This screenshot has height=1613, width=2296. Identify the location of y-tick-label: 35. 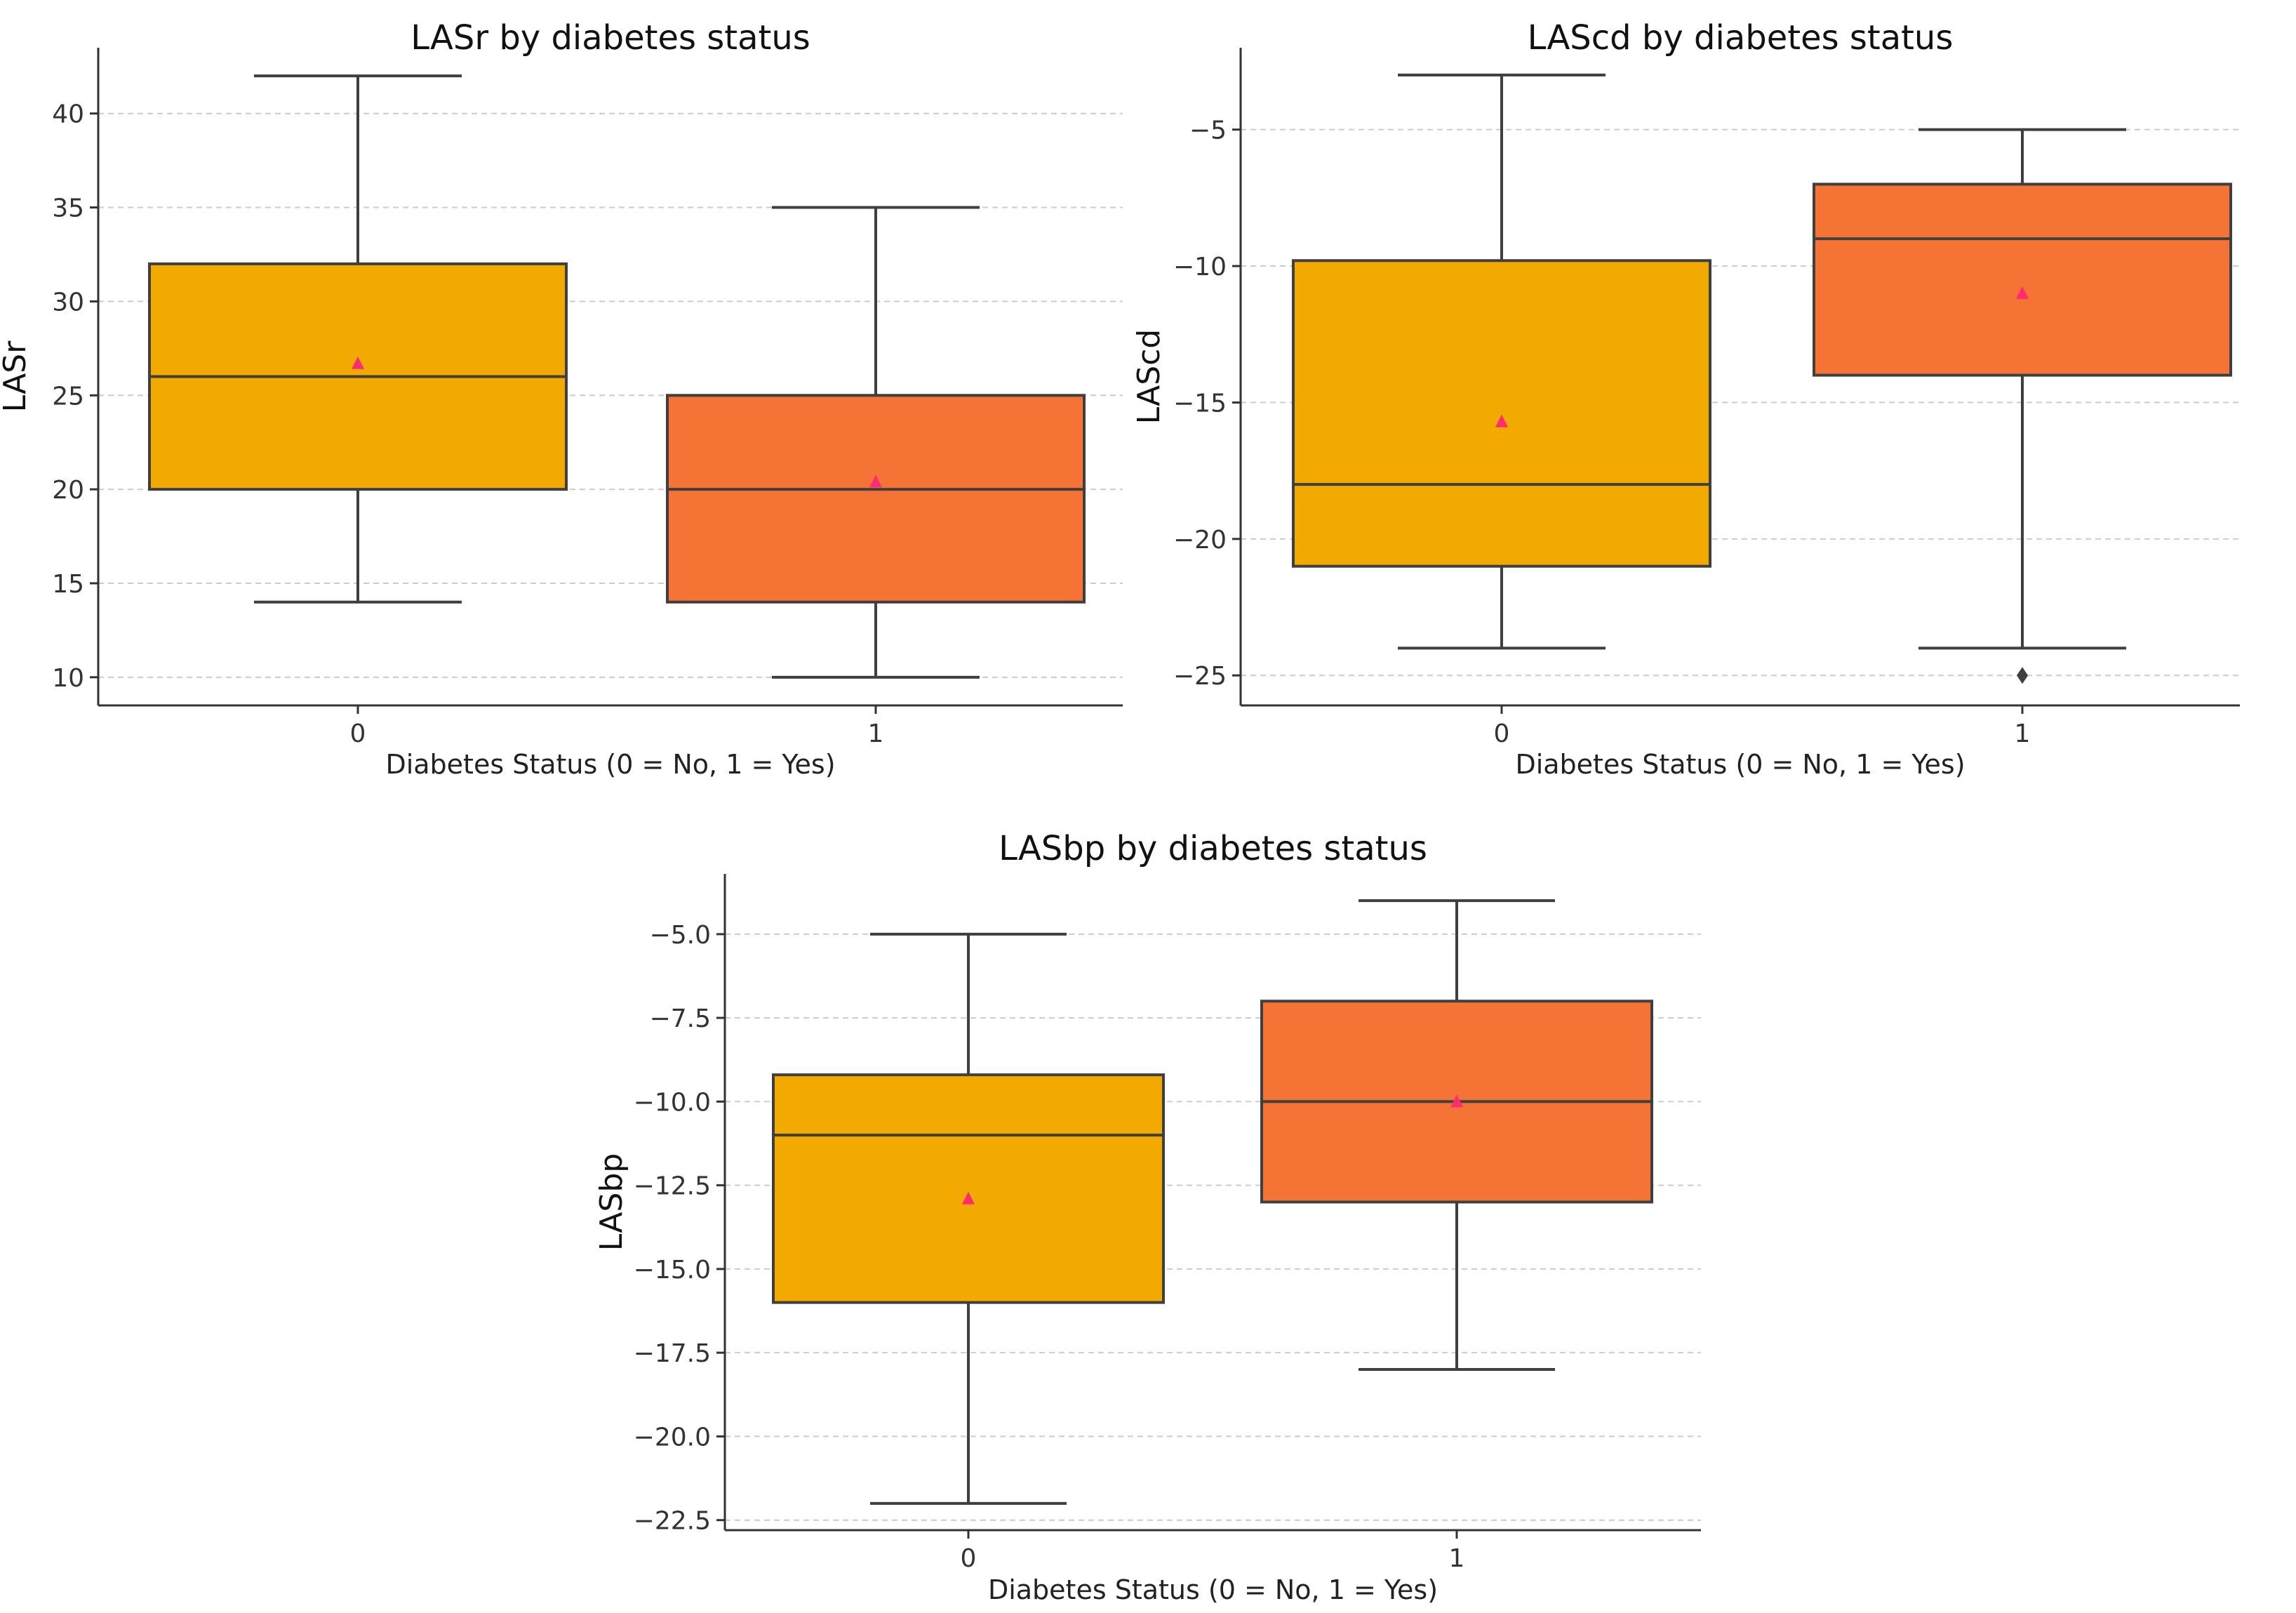
(68, 208).